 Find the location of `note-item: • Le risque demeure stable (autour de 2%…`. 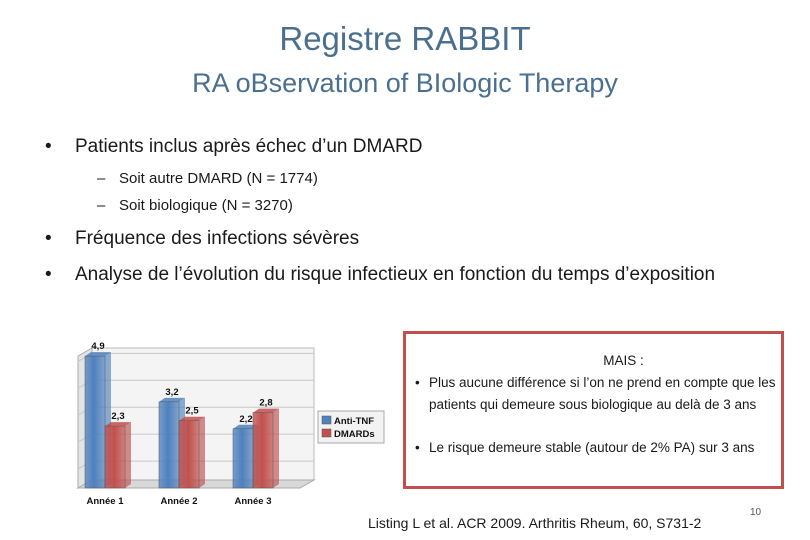

note-item: • Le risque demeure stable (autour de 2%… is located at coordinates (597, 448).